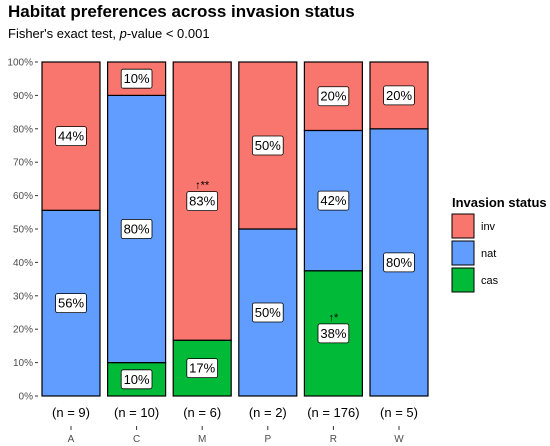 This screenshot has height=446, width=550. Describe the element at coordinates (136, 439) in the screenshot. I see `x-tick-label: C` at that location.